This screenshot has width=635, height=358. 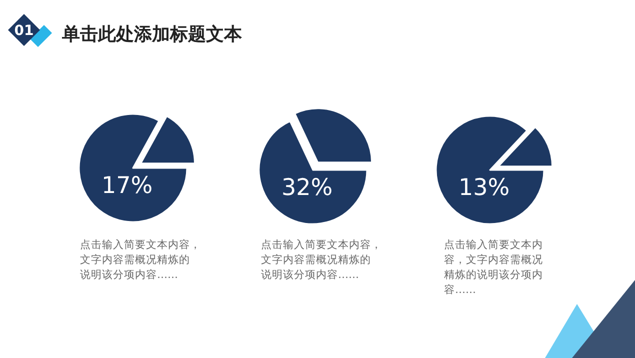 I want to click on chart-title: 单击此处添加标题文本, so click(x=152, y=34).